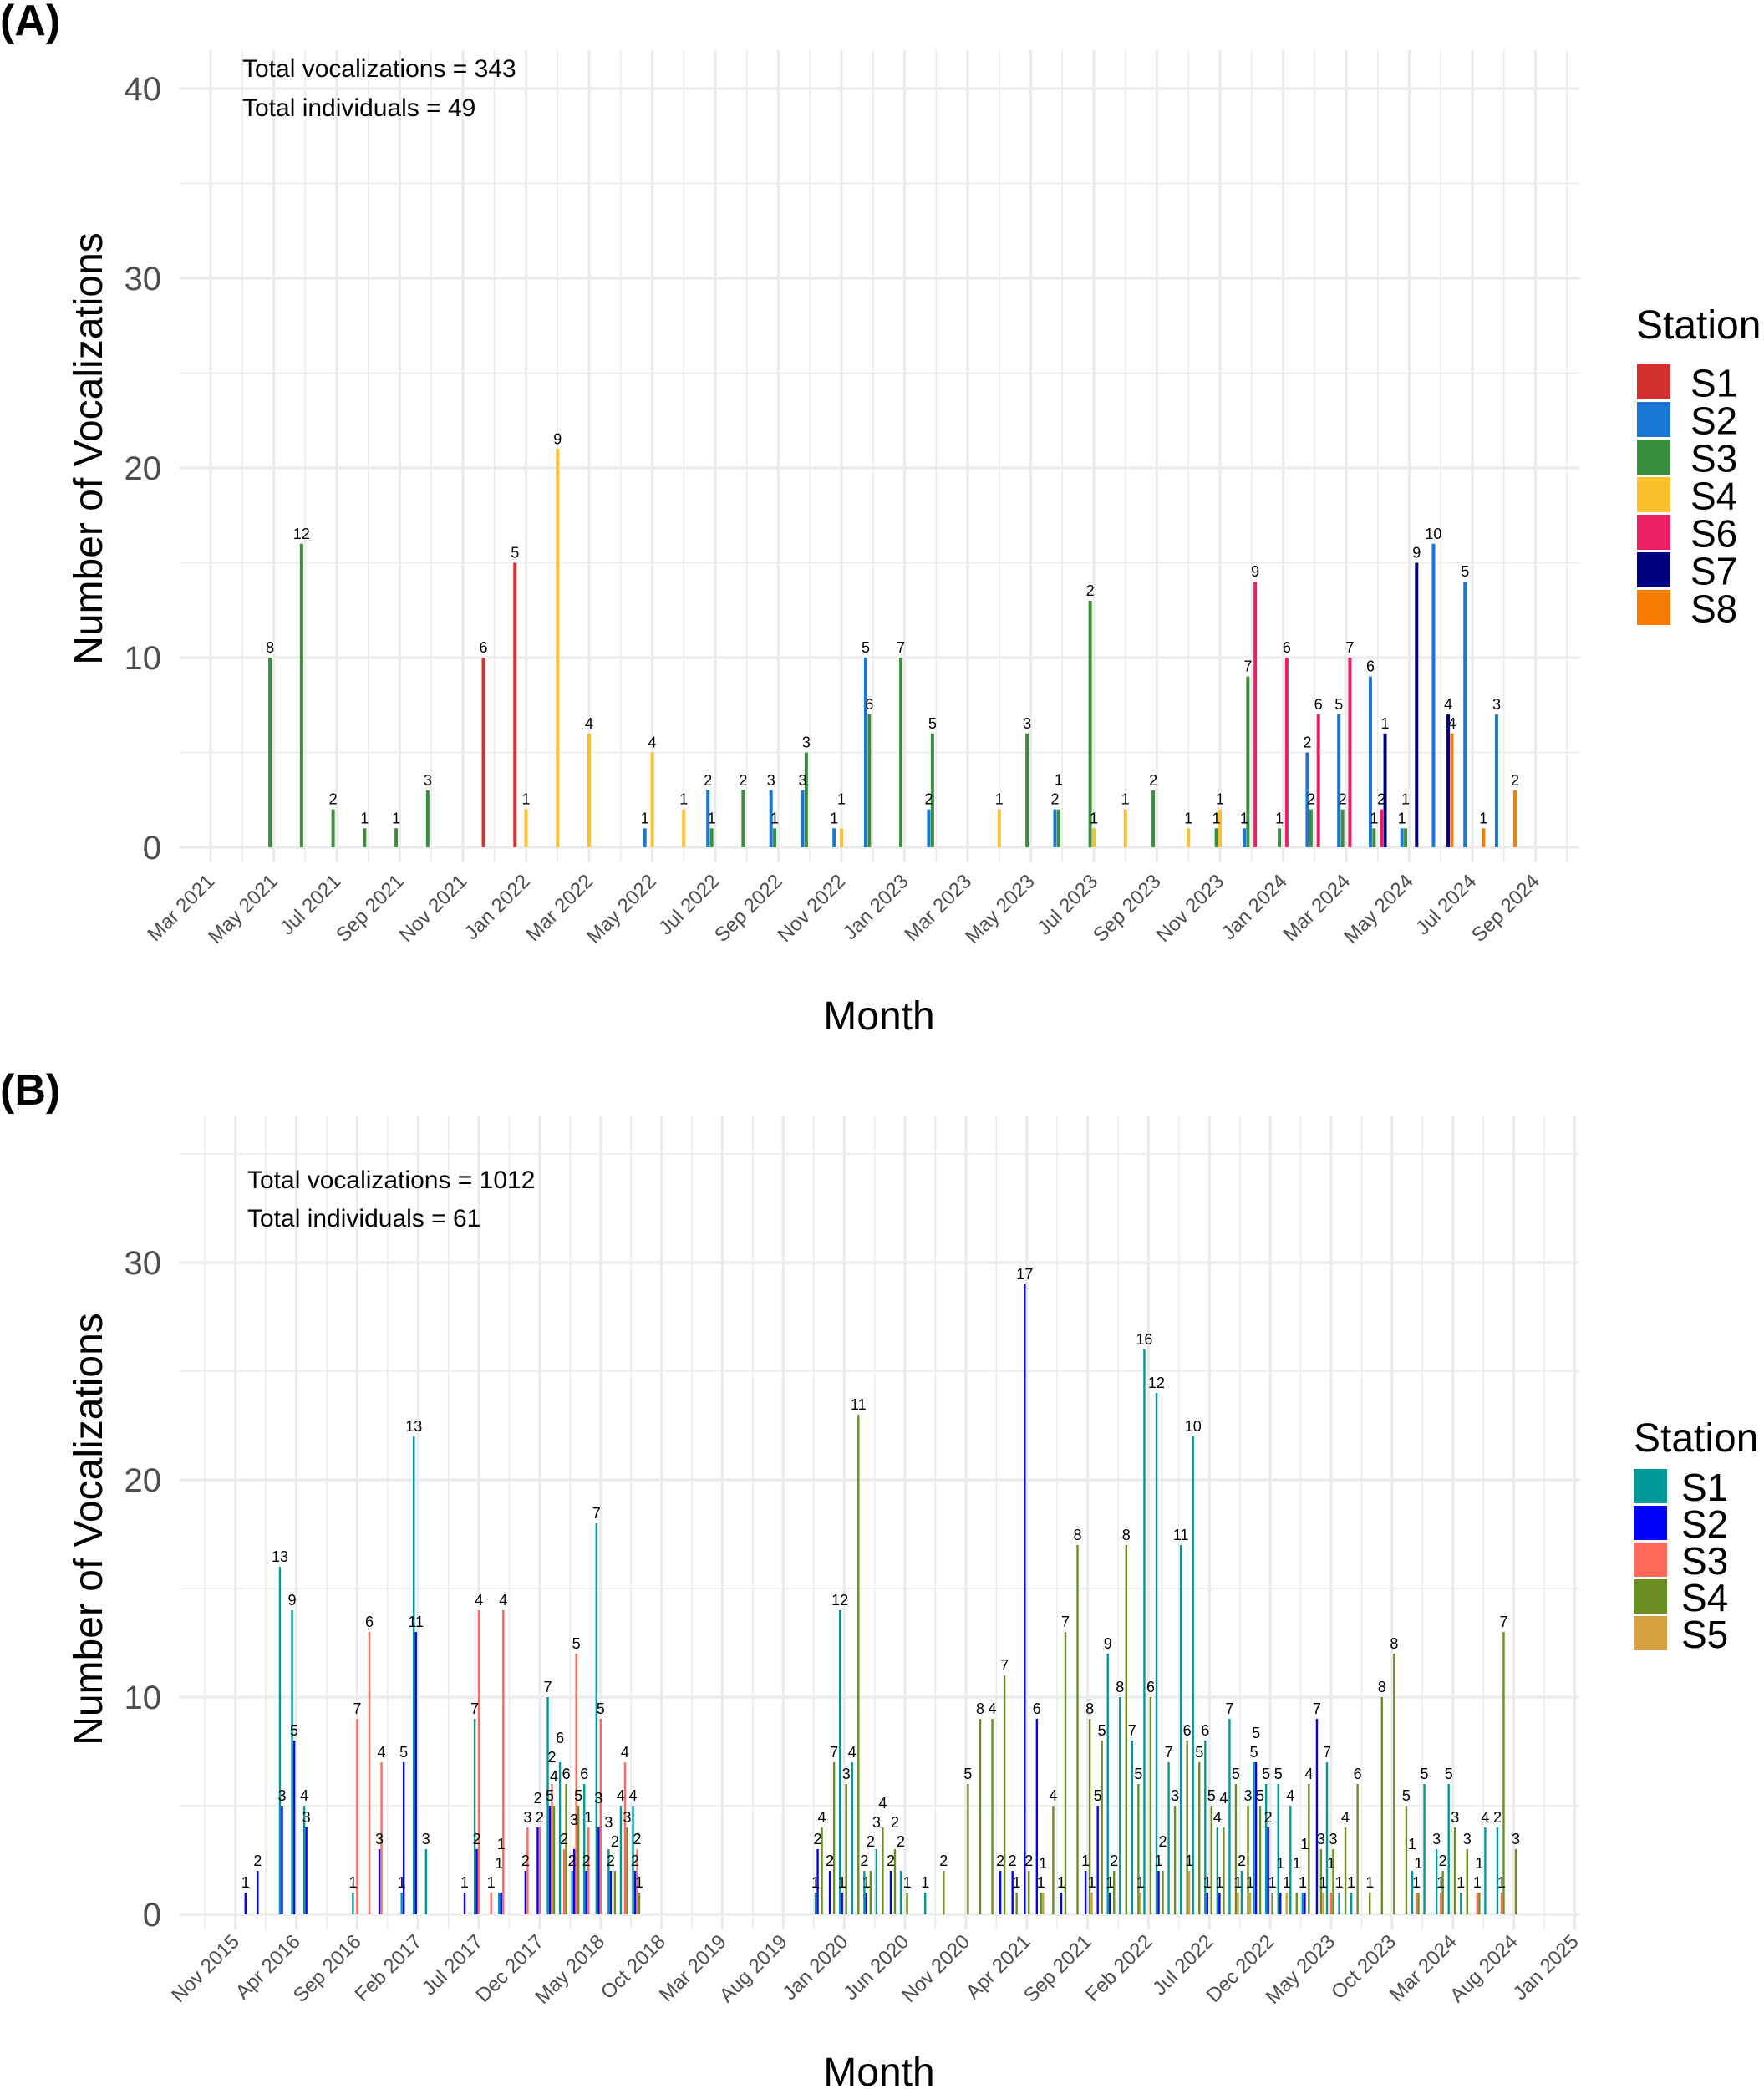 The height and width of the screenshot is (2089, 1764). What do you see at coordinates (621, 909) in the screenshot?
I see `x-tick-label: May 2022` at bounding box center [621, 909].